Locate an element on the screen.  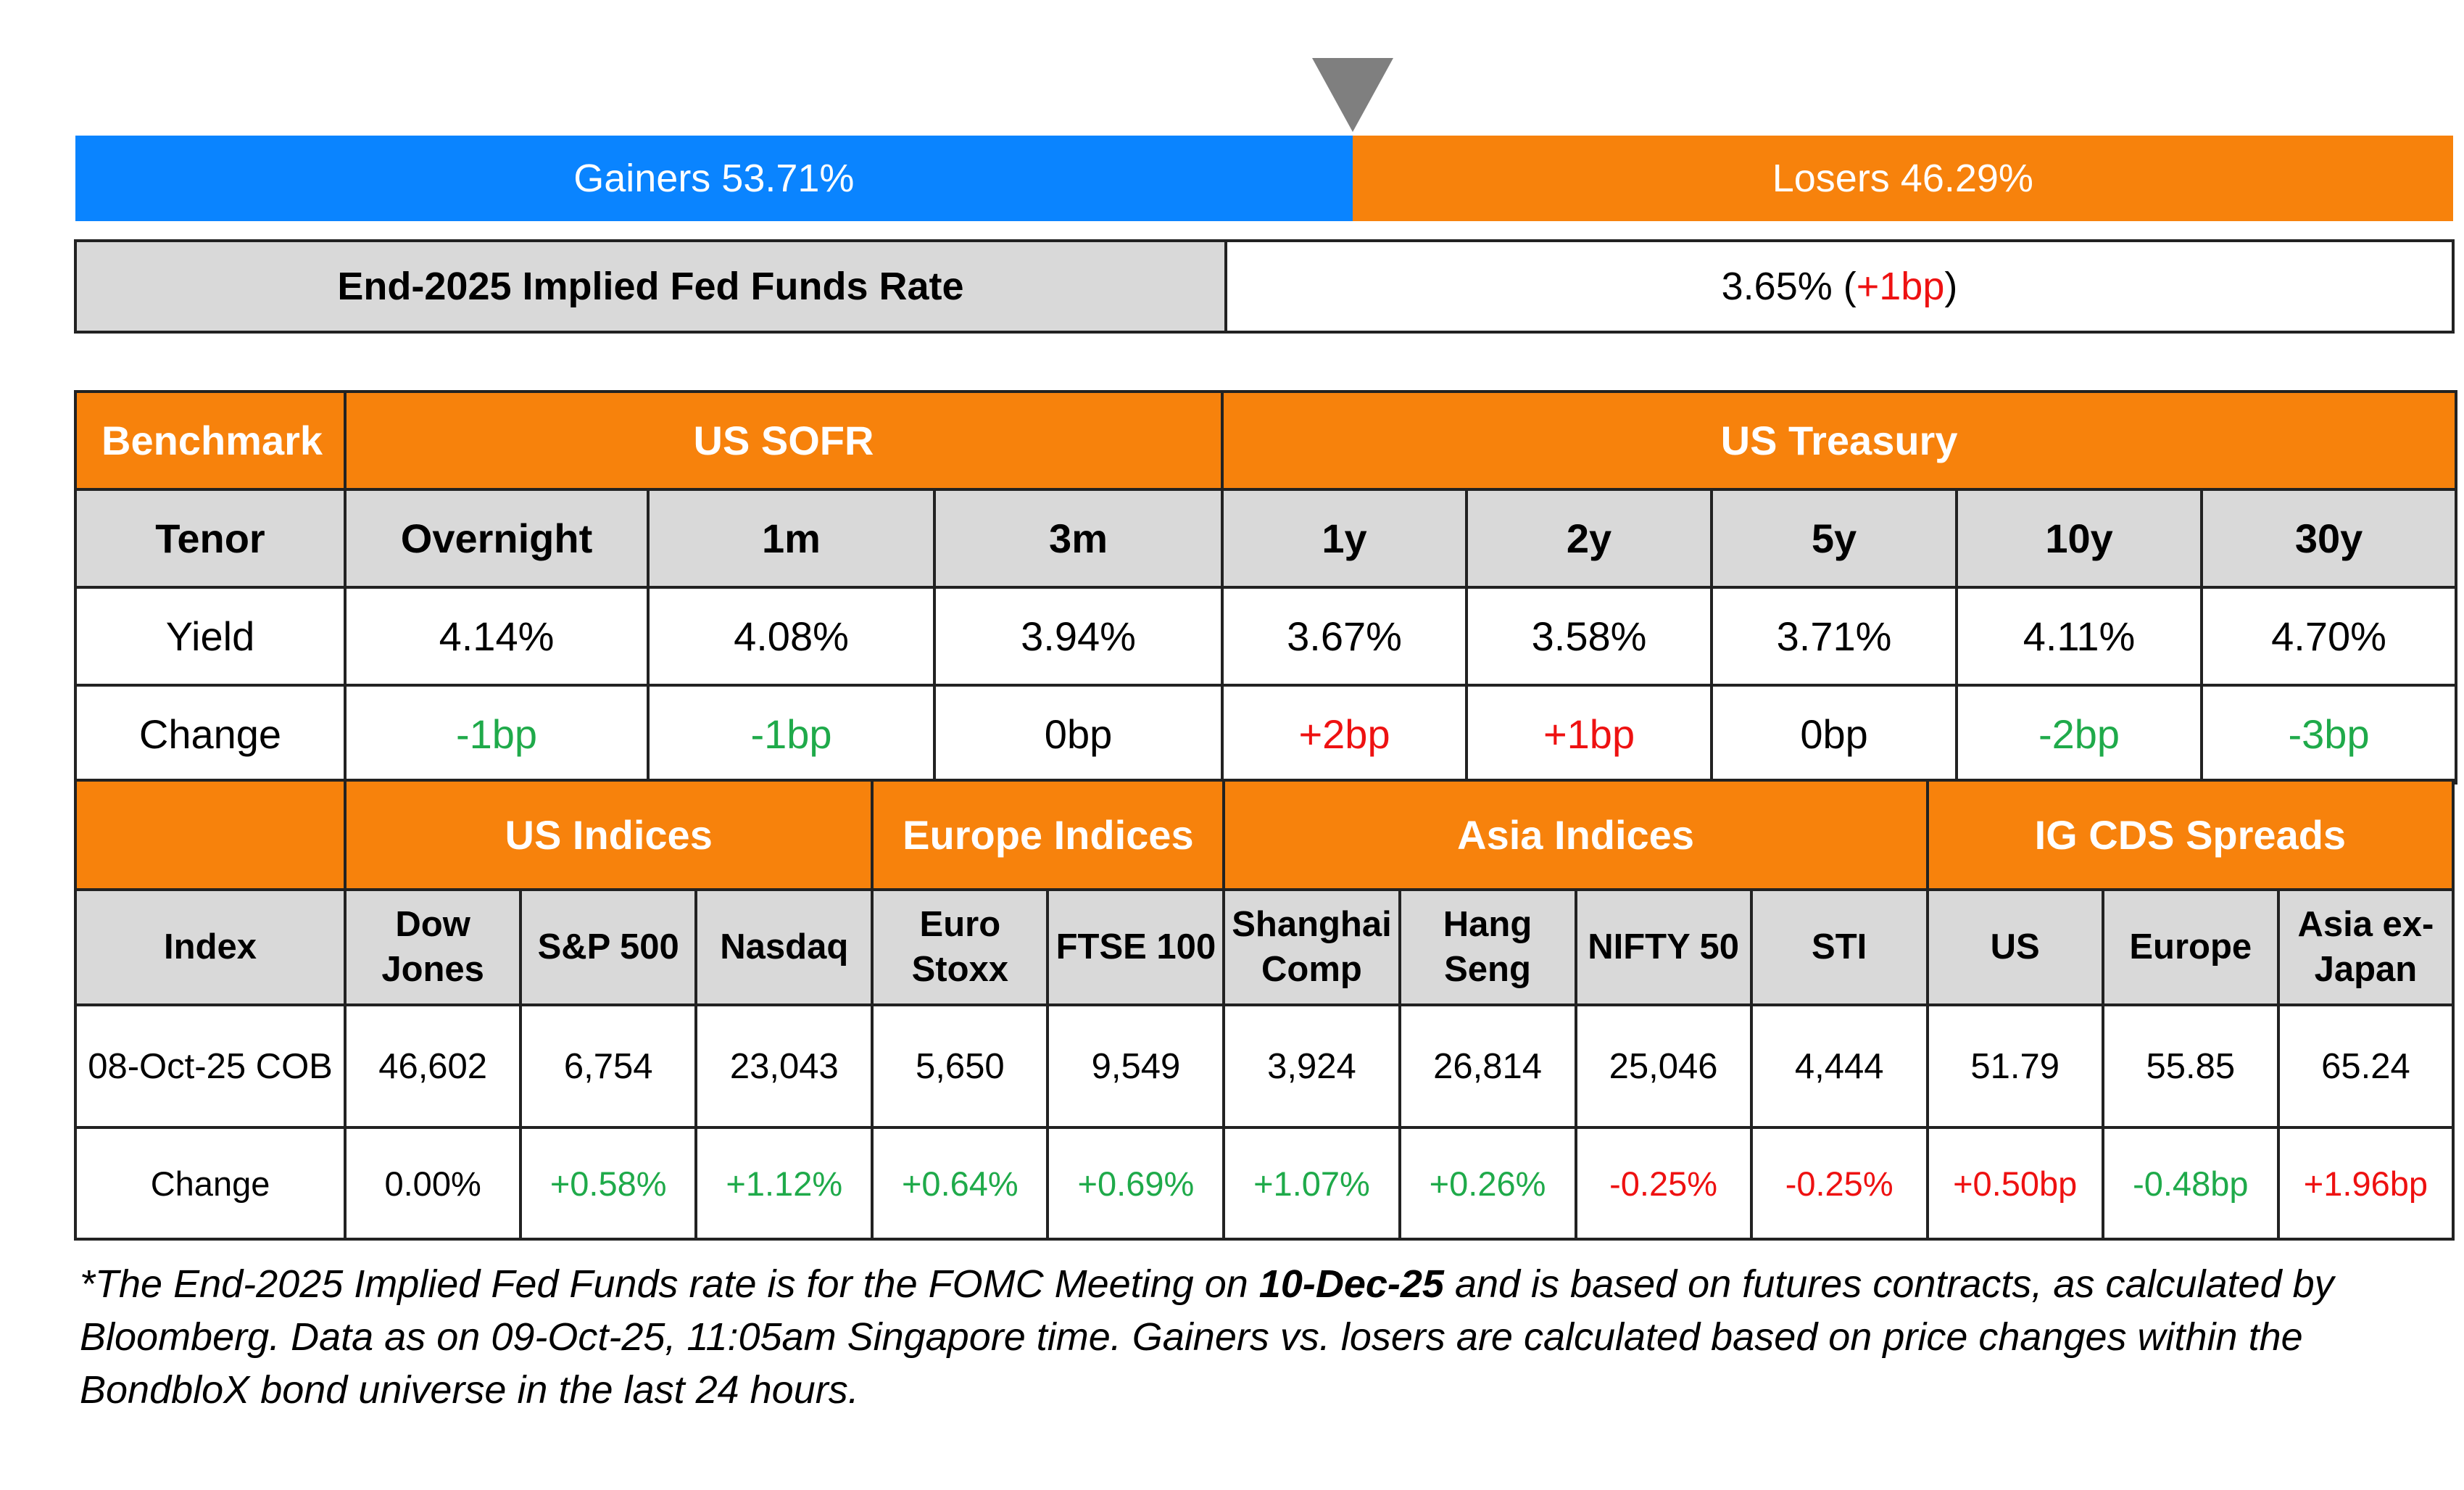
gainers-label: Gainers 53.71% is located at coordinates (714, 178).